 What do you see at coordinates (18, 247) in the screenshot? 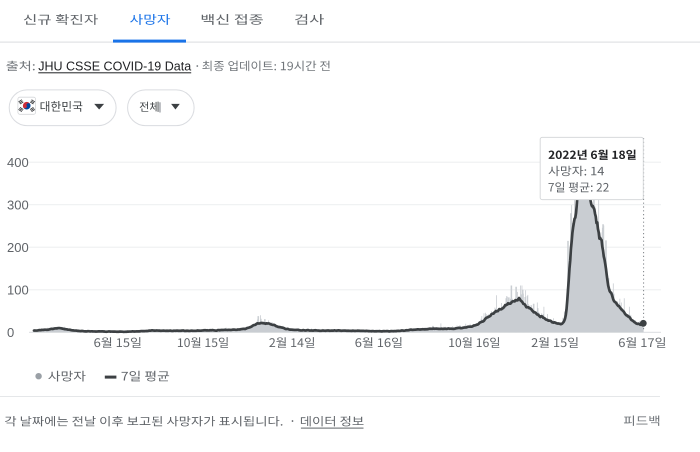
I see `svg-text: 200` at bounding box center [18, 247].